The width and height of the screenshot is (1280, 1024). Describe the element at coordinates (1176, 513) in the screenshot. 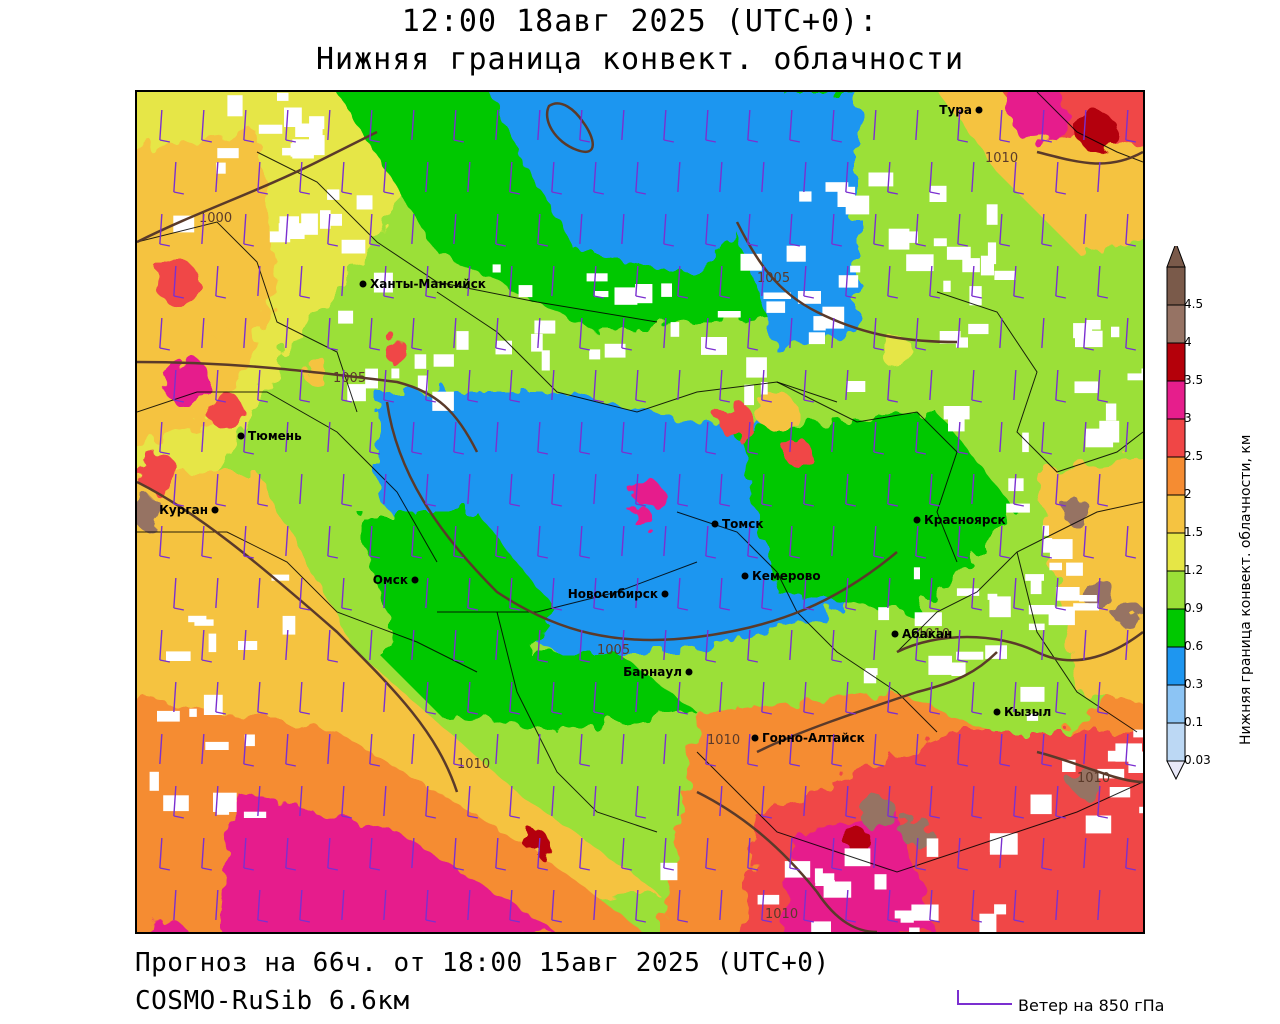

I see `color-legend` at that location.